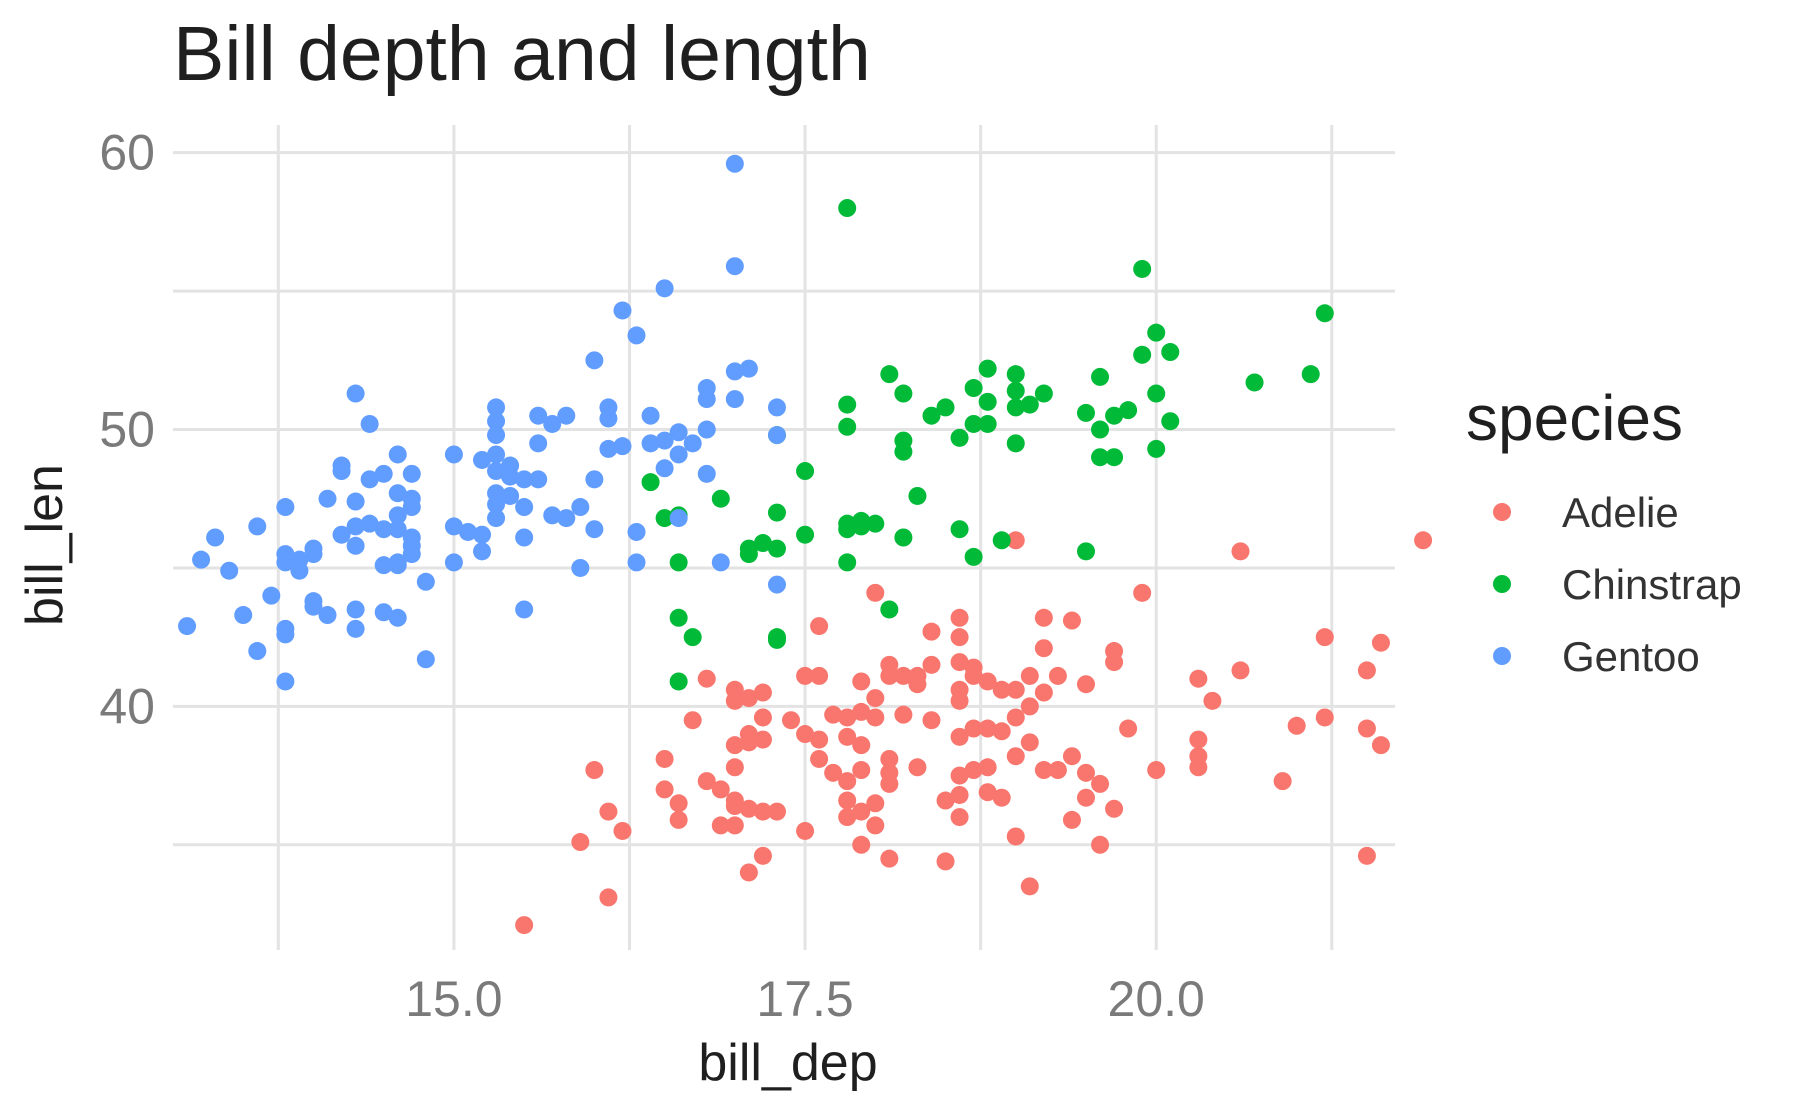  I want to click on legend-label-chinstrap: Chinstrap, so click(1652, 584).